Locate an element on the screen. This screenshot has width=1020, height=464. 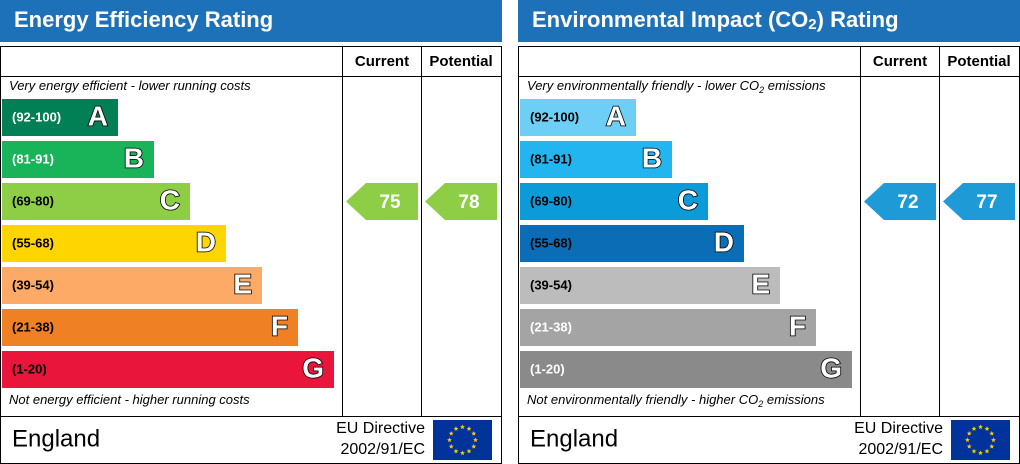
panel-title: Energy Efficiency Rating is located at coordinates (143, 19).